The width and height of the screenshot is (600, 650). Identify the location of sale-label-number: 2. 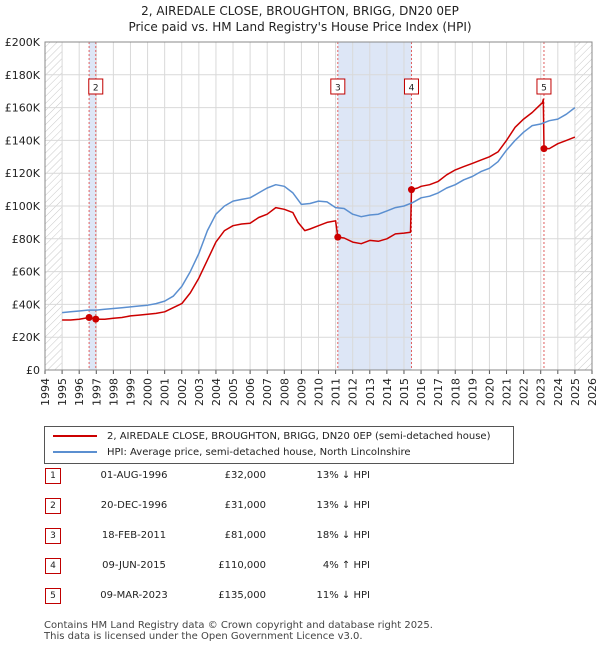
(96, 89).